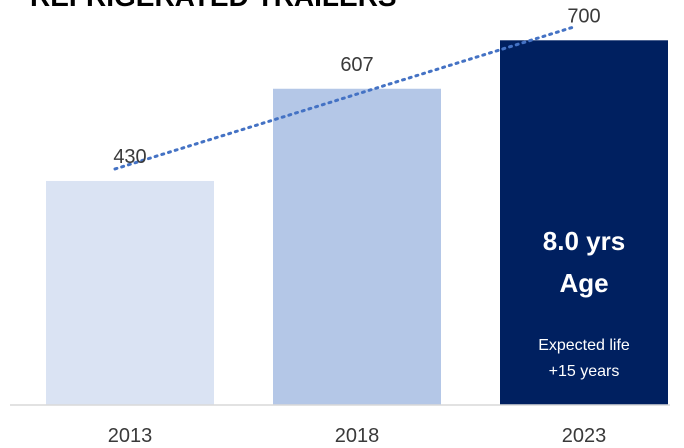 The width and height of the screenshot is (684, 448). I want to click on annotation-age-value: 8.0 yrs, so click(584, 241).